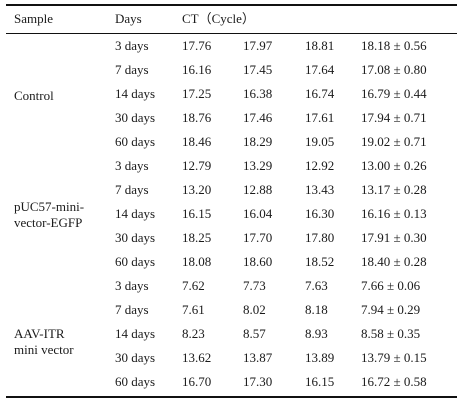  What do you see at coordinates (197, 357) in the screenshot?
I see `cell-v1: 13.62` at bounding box center [197, 357].